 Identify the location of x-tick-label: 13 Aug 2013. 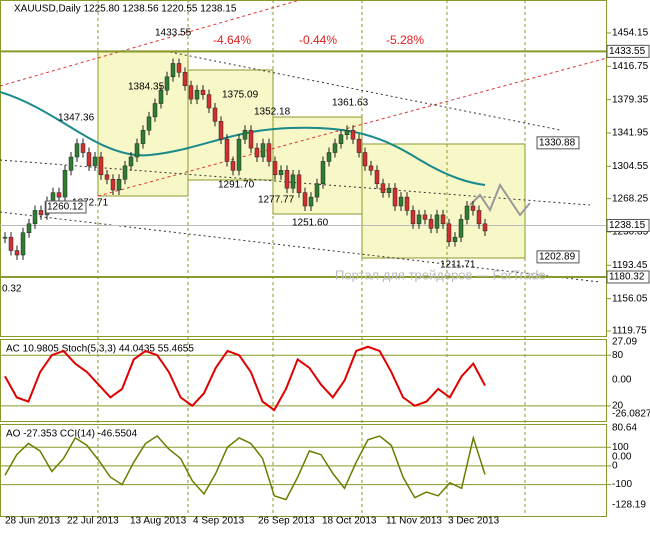
(158, 521).